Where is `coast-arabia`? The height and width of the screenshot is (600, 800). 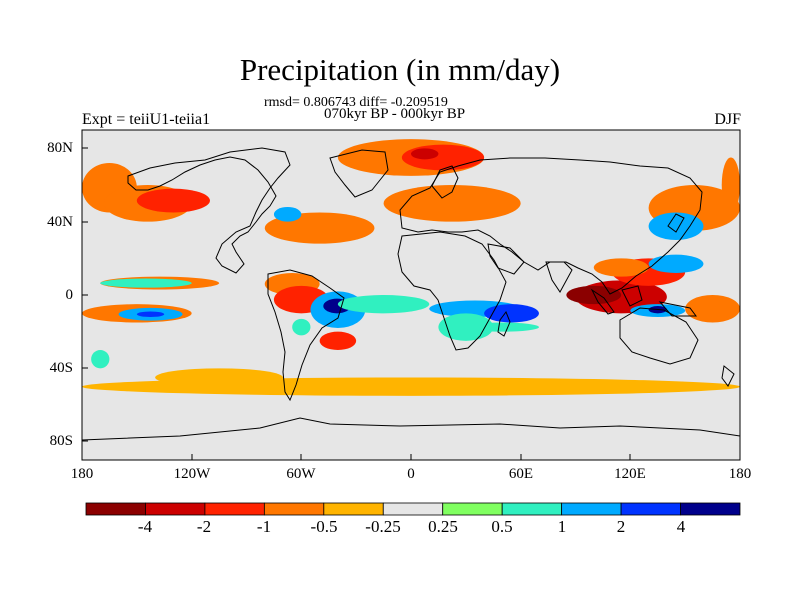
coast-arabia is located at coordinates (506, 259).